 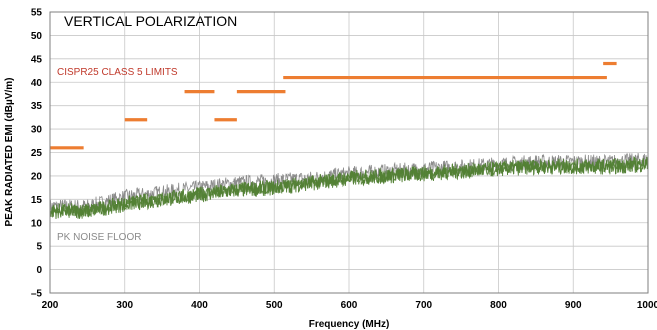 What do you see at coordinates (199, 305) in the screenshot?
I see `x-tick-label: 400` at bounding box center [199, 305].